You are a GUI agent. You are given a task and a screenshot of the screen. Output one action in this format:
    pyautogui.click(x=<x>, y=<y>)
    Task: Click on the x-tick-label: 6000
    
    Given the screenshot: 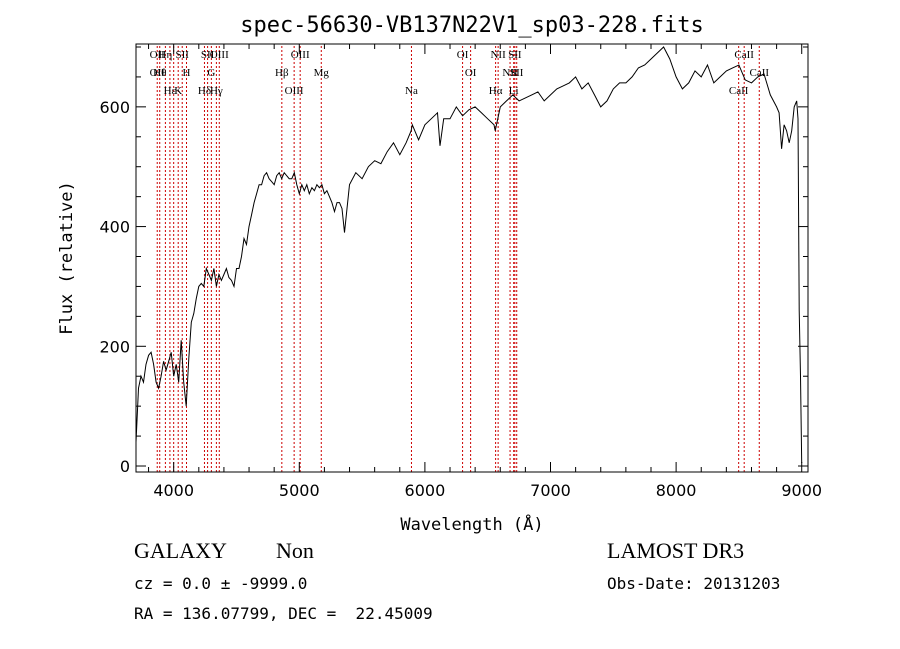 What is the action you would take?
    pyautogui.click(x=425, y=490)
    